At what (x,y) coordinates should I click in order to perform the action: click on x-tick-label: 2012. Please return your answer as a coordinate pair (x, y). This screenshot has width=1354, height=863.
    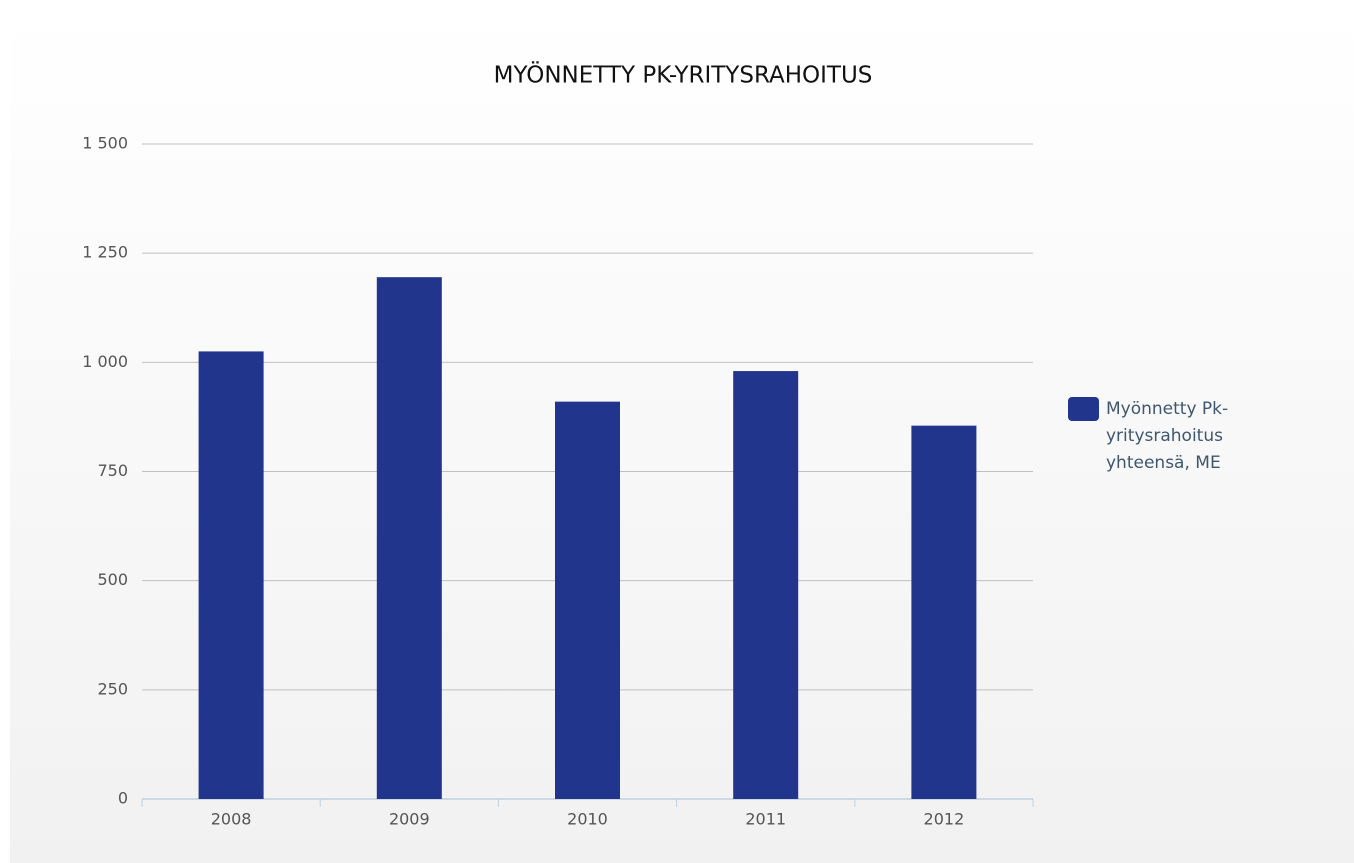
    Looking at the image, I should click on (944, 819).